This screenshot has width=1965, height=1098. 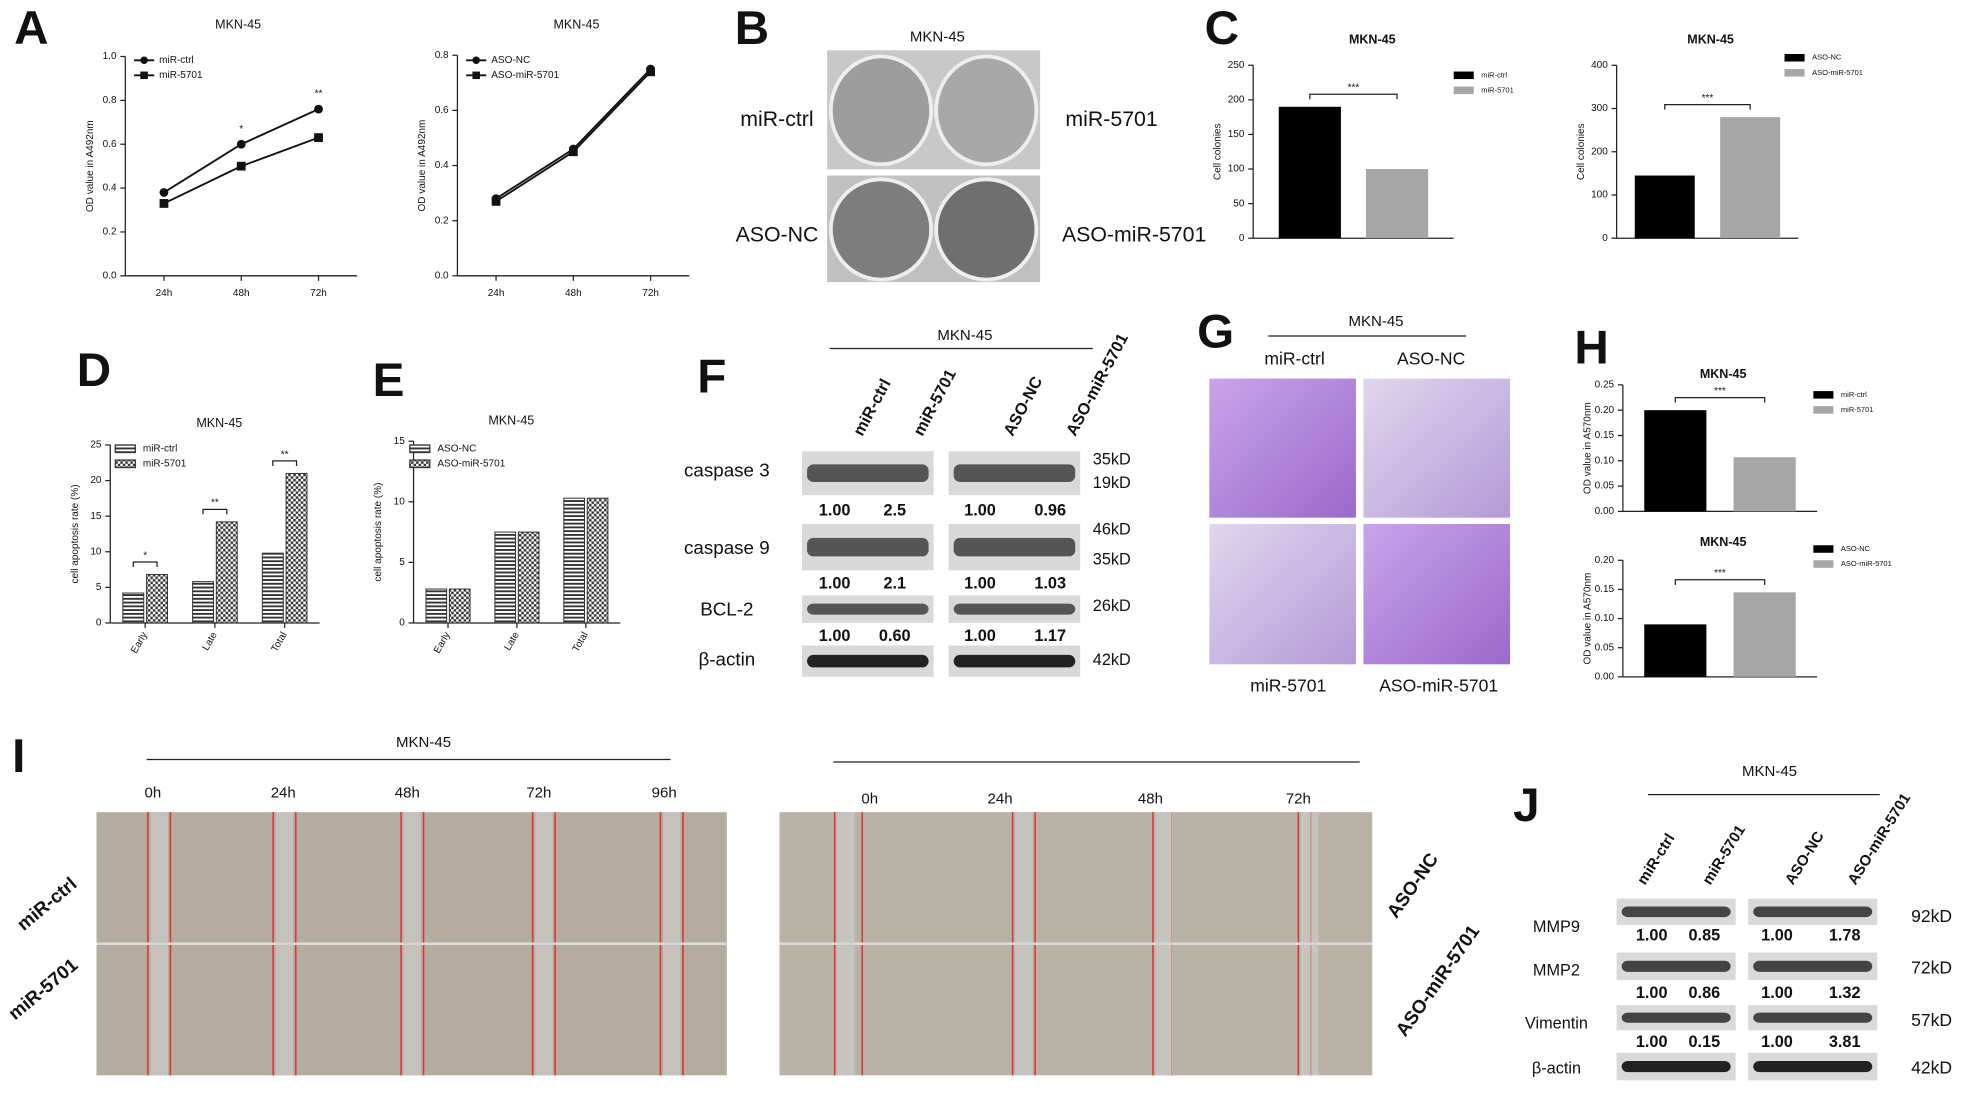 What do you see at coordinates (1111, 119) in the screenshot?
I see `sample-label: miR-5701` at bounding box center [1111, 119].